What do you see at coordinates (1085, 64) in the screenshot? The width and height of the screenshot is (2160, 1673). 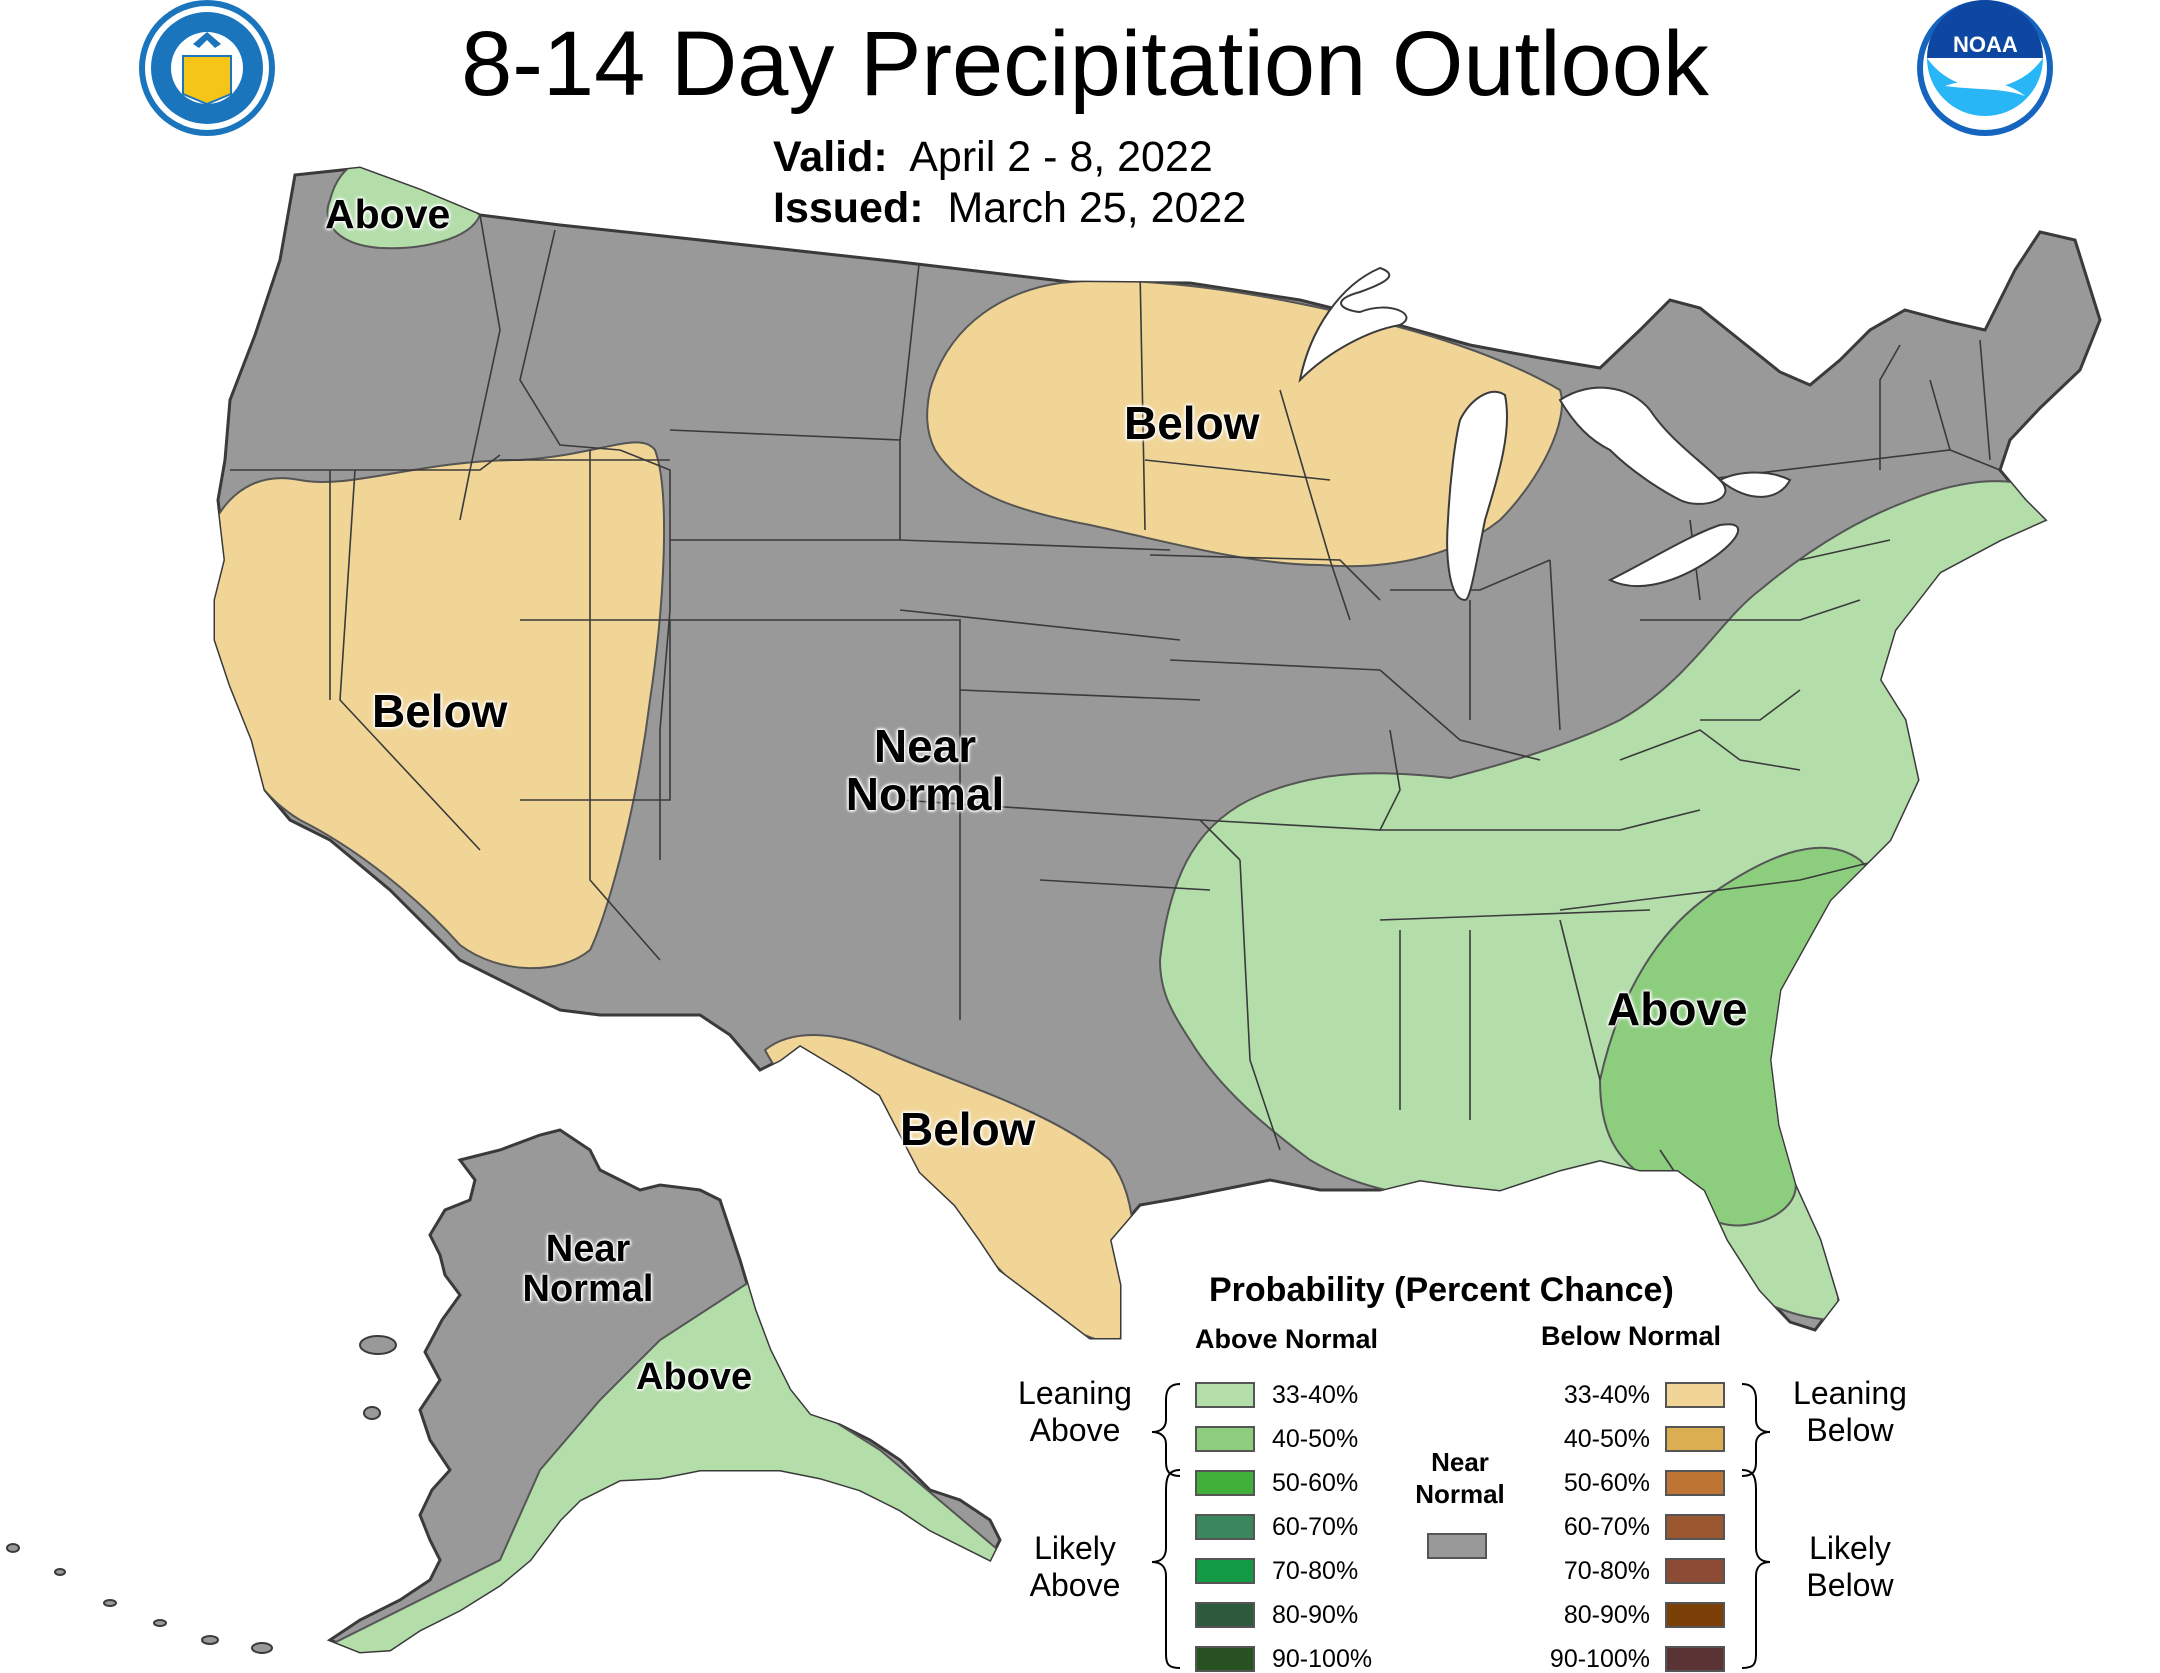 I see `page-title: 8-14 Day Precipitation Outlook` at bounding box center [1085, 64].